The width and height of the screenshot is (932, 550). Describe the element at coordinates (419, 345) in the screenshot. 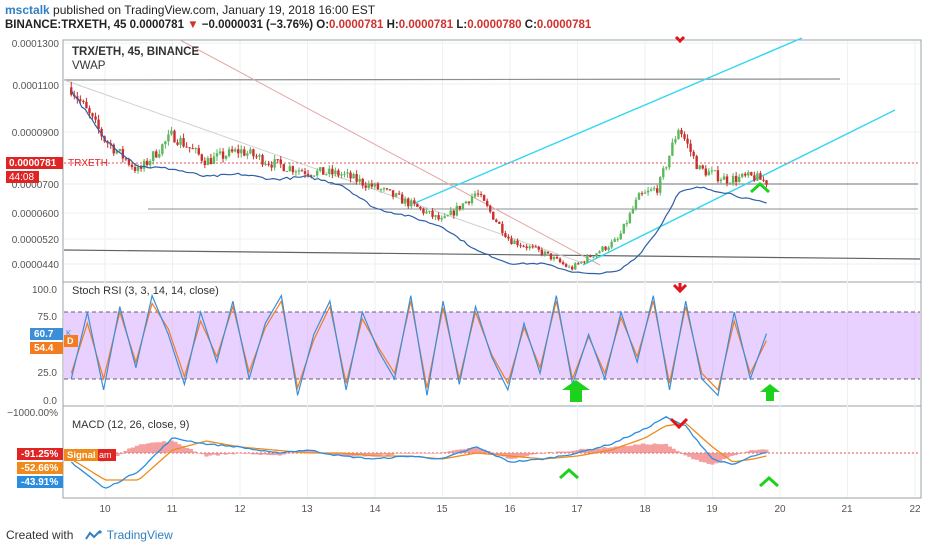

I see `stoch-k-line` at that location.